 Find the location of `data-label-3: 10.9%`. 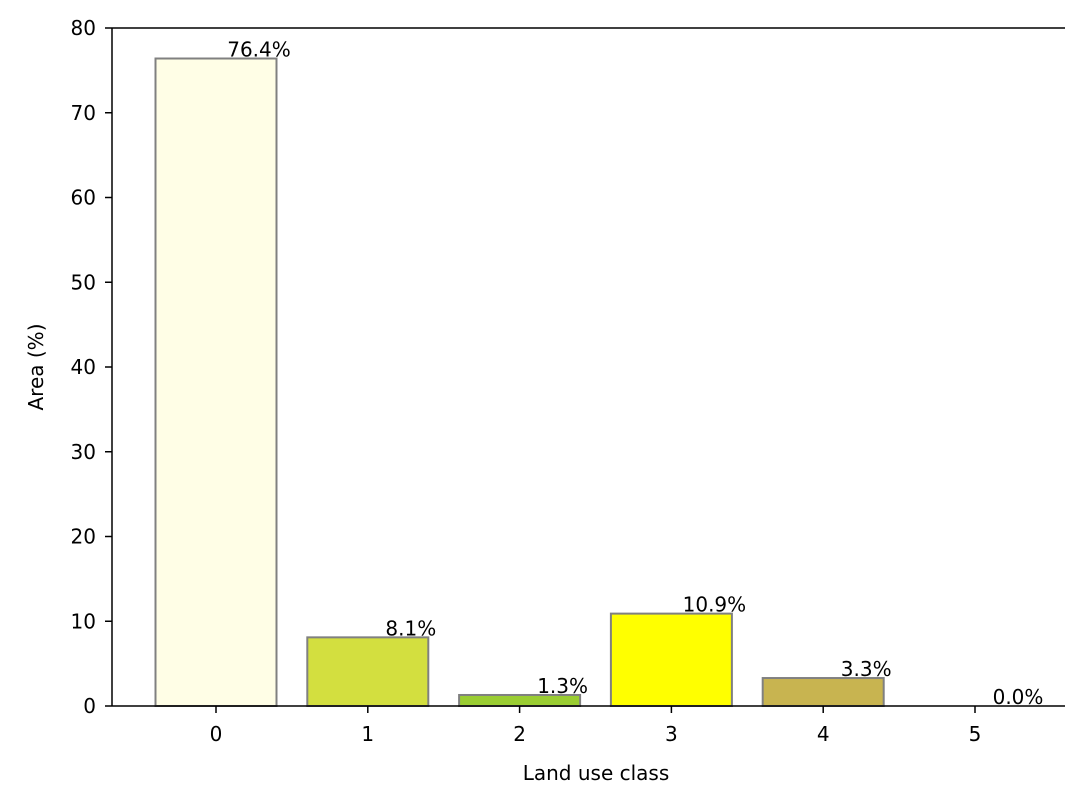

data-label-3: 10.9% is located at coordinates (715, 605).